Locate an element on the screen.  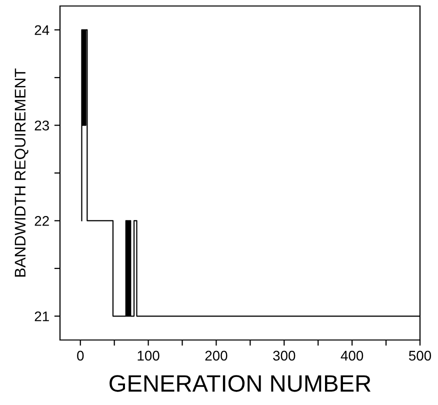
x-tick-label: 500 is located at coordinates (420, 355).